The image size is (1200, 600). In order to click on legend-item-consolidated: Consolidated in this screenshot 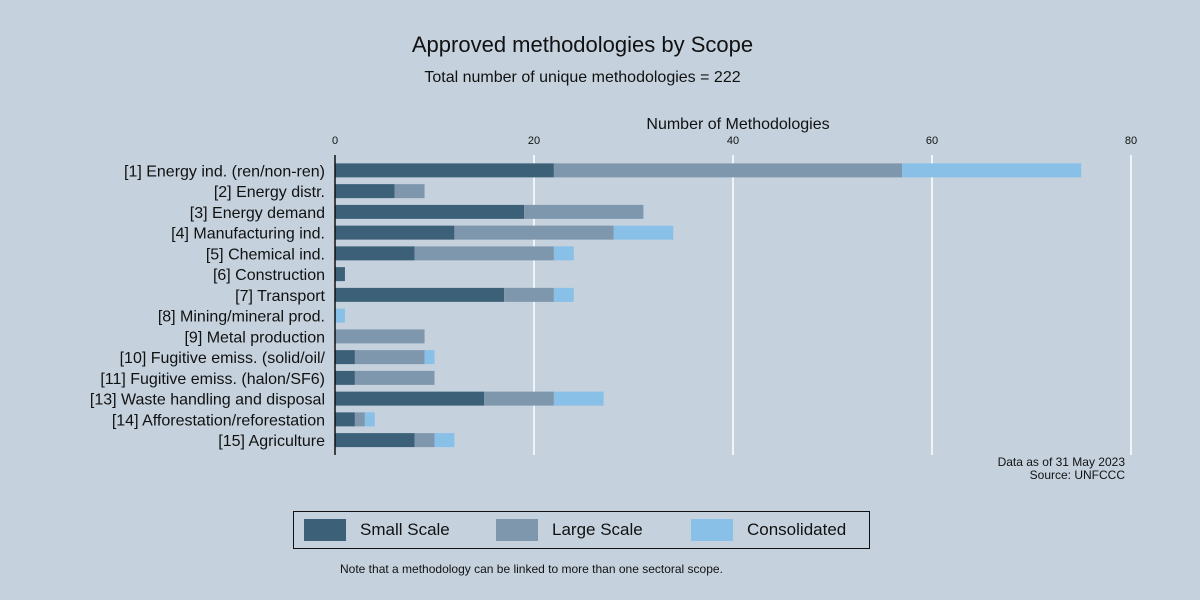, I will do `click(768, 530)`.